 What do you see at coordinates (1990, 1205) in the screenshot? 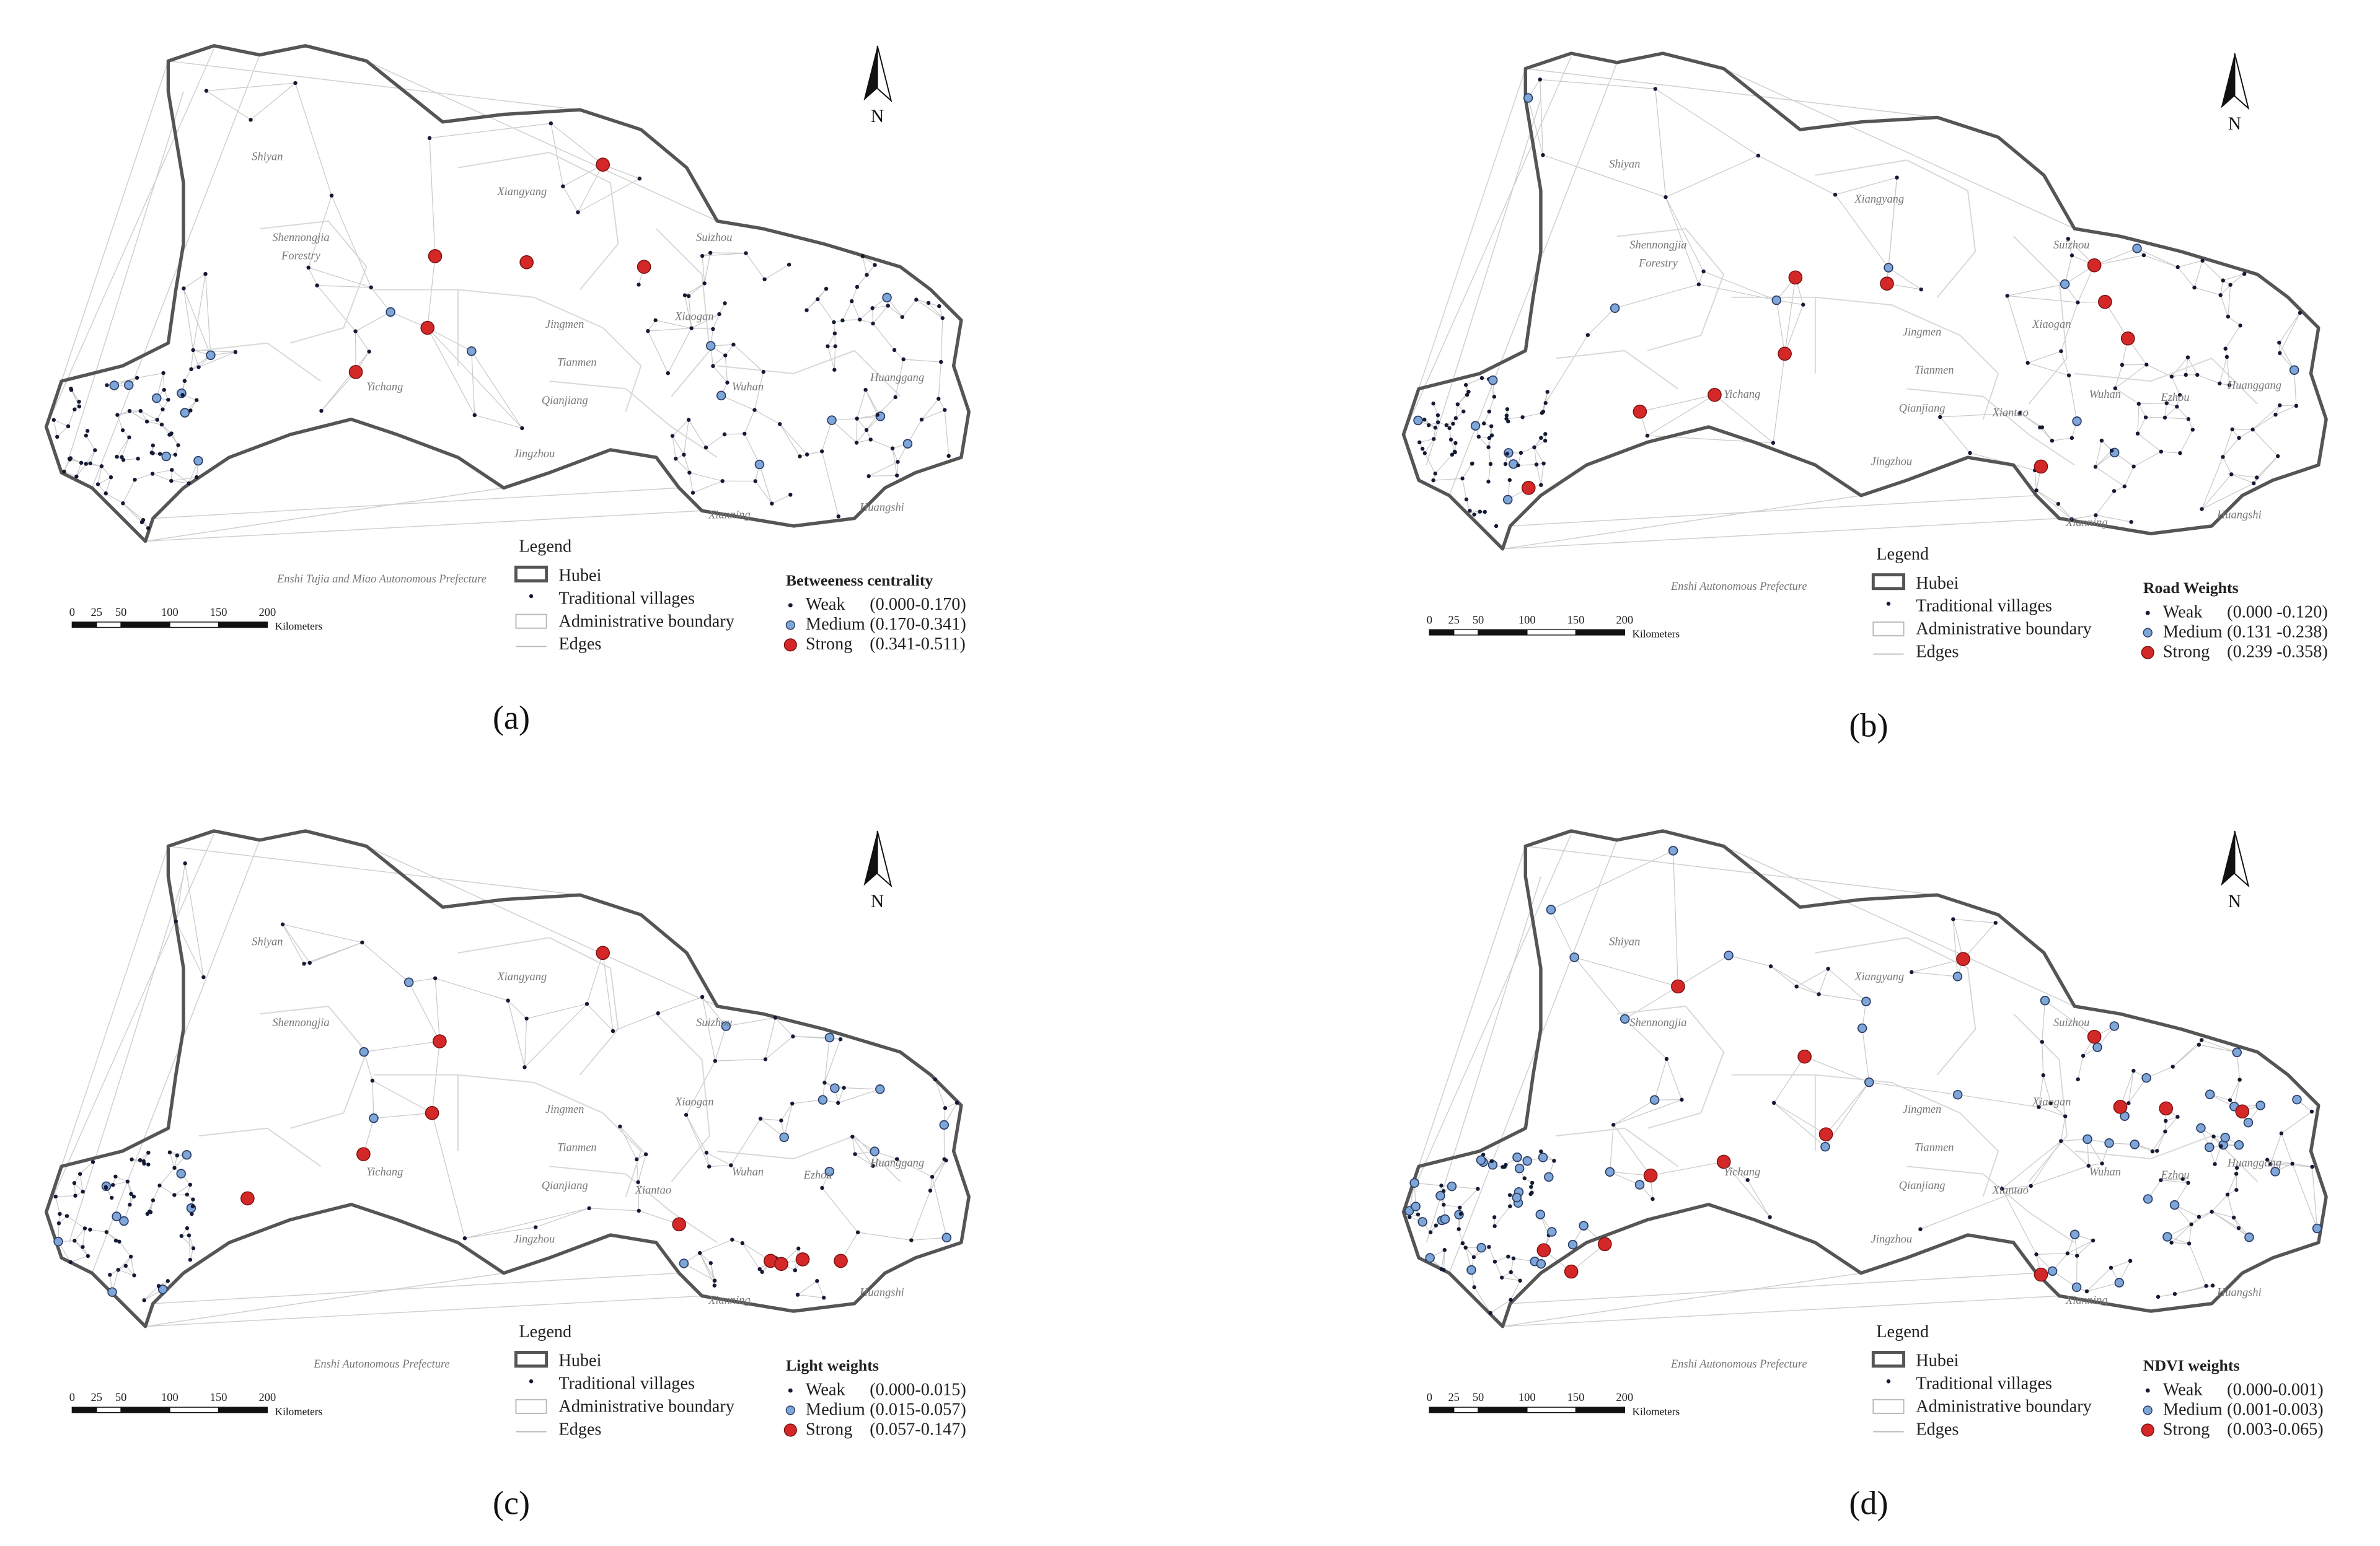
I see `admin-boundary` at bounding box center [1990, 1205].